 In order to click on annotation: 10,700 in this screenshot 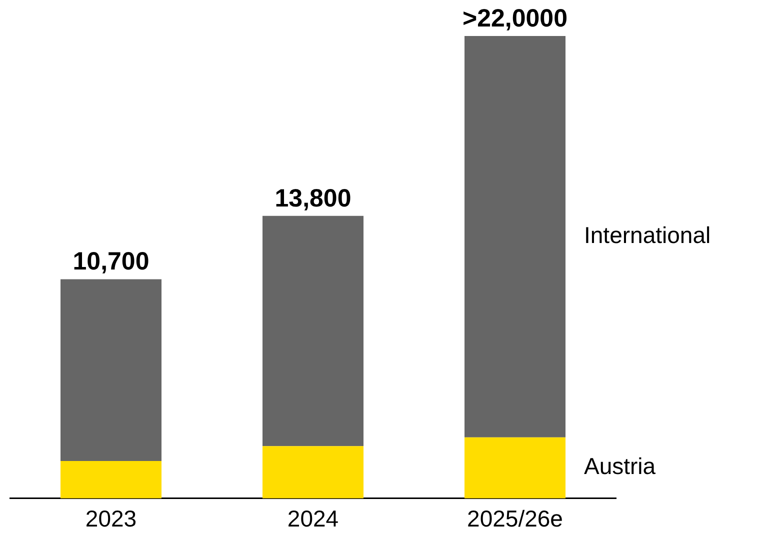, I will do `click(111, 262)`.